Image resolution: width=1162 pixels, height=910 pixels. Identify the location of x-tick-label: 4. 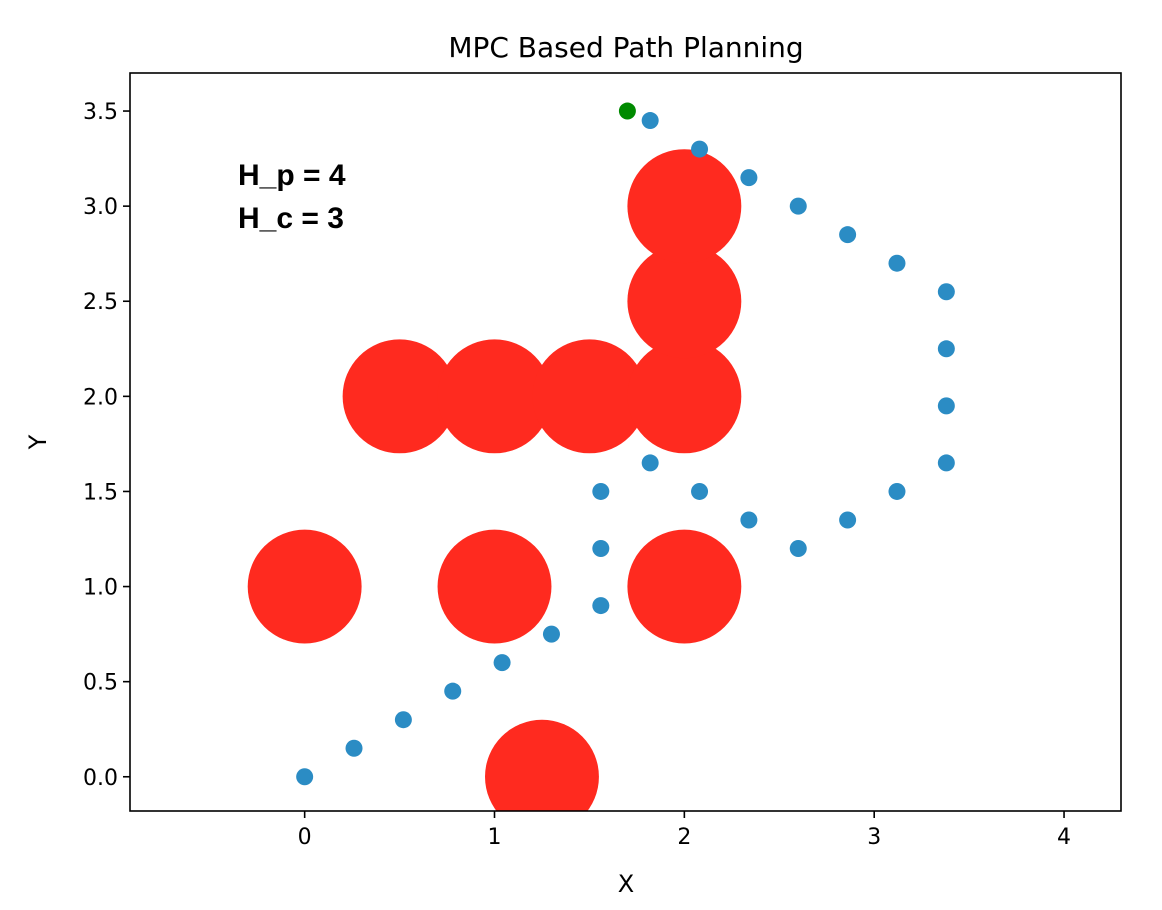
(1064, 837).